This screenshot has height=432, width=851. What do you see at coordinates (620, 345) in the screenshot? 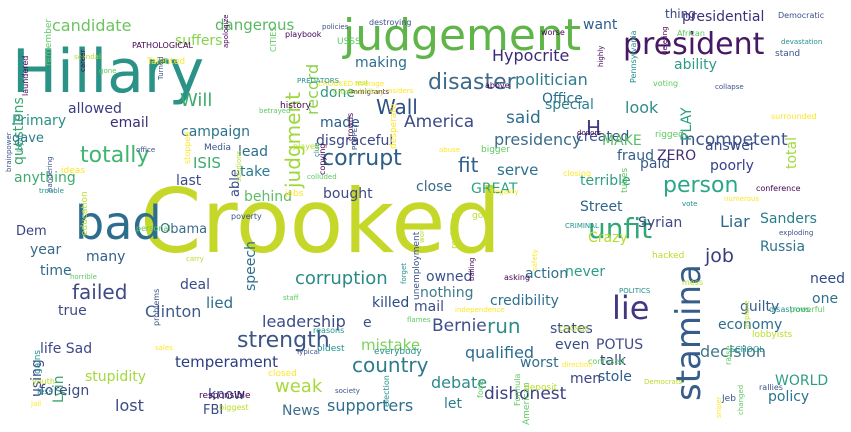
I see `word-potus: POTUS` at bounding box center [620, 345].